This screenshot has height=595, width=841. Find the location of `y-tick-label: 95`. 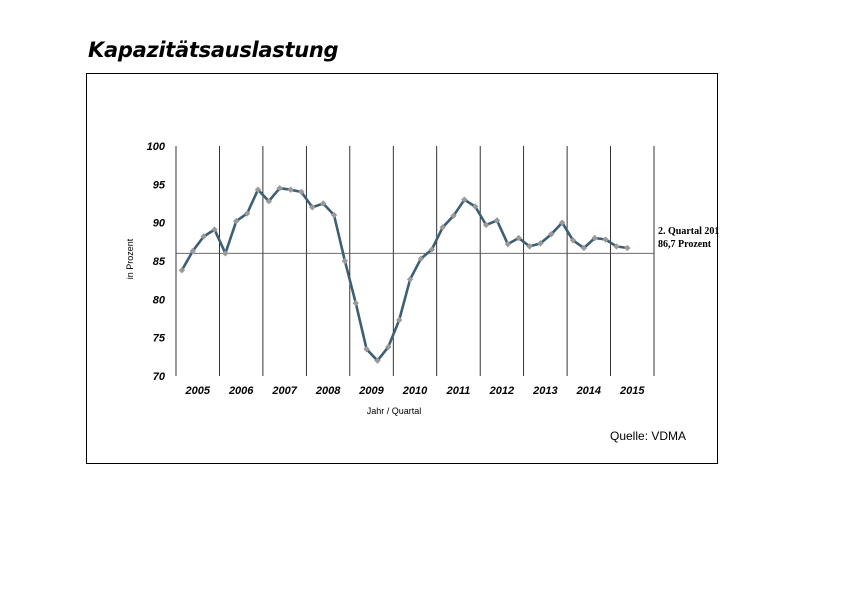

y-tick-label: 95 is located at coordinates (159, 185).